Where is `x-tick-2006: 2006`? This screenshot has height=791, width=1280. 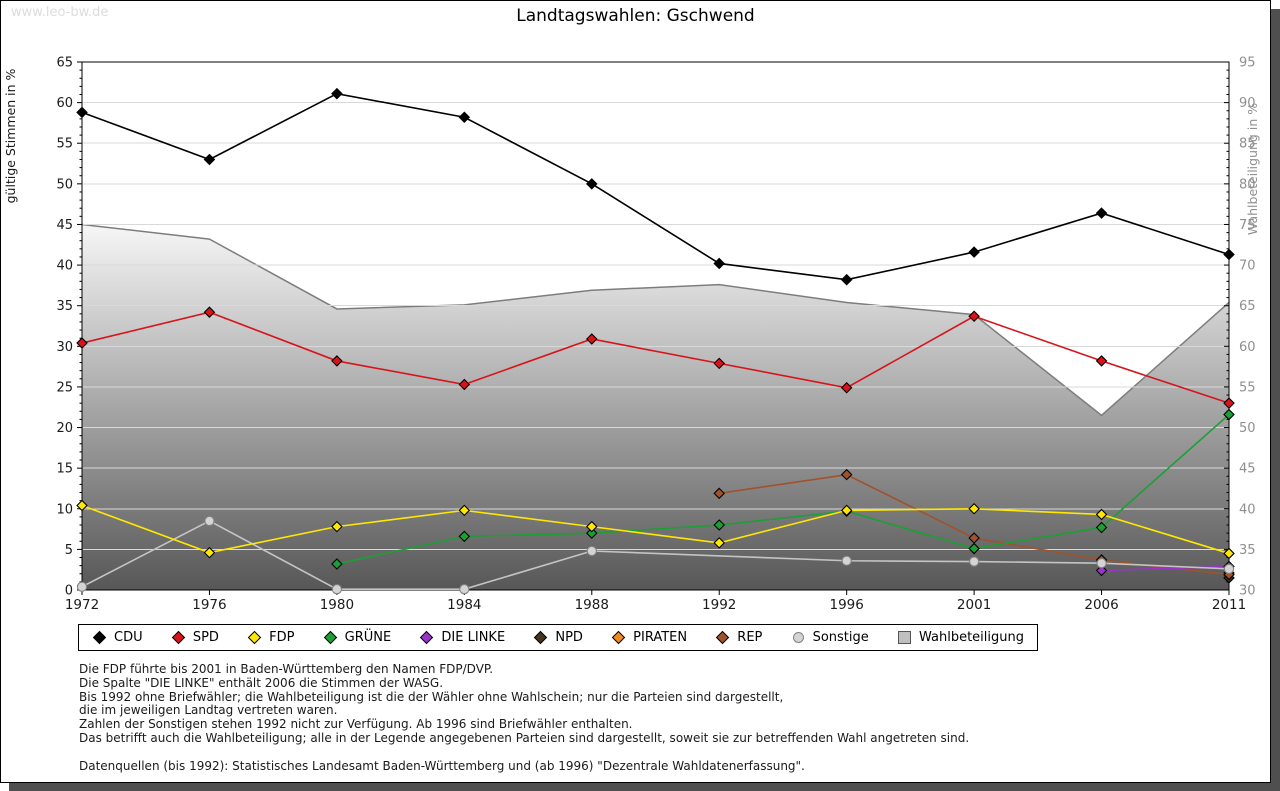 x-tick-2006: 2006 is located at coordinates (1101, 605).